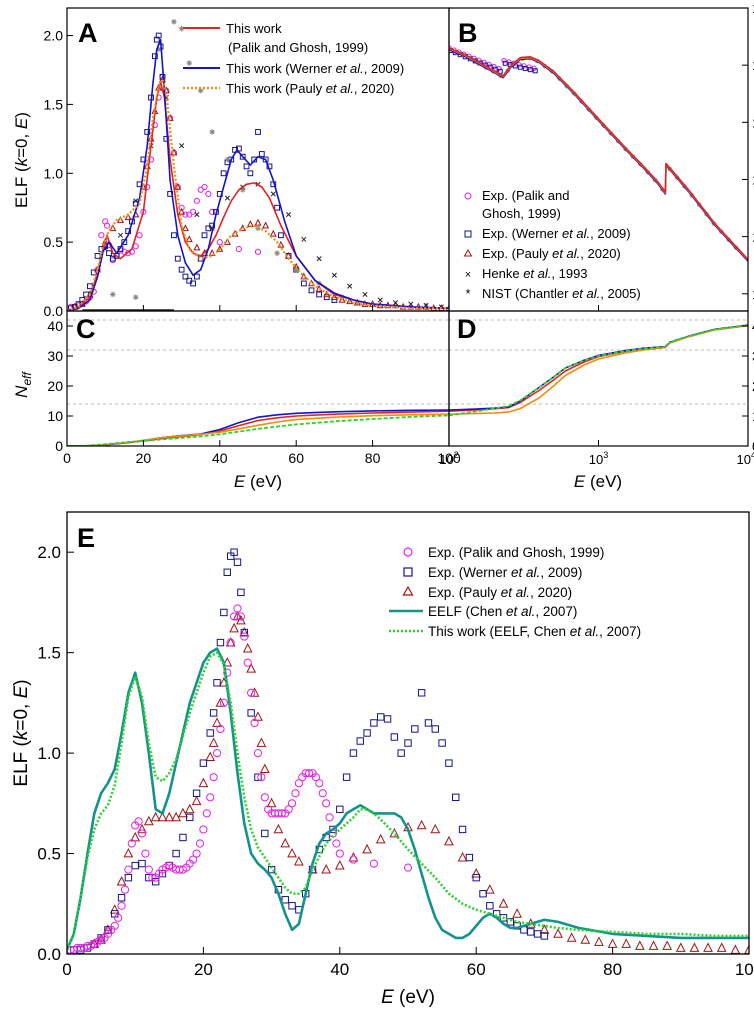  I want to click on legend-label: EELF (Chen et al., 2007), so click(502, 611).